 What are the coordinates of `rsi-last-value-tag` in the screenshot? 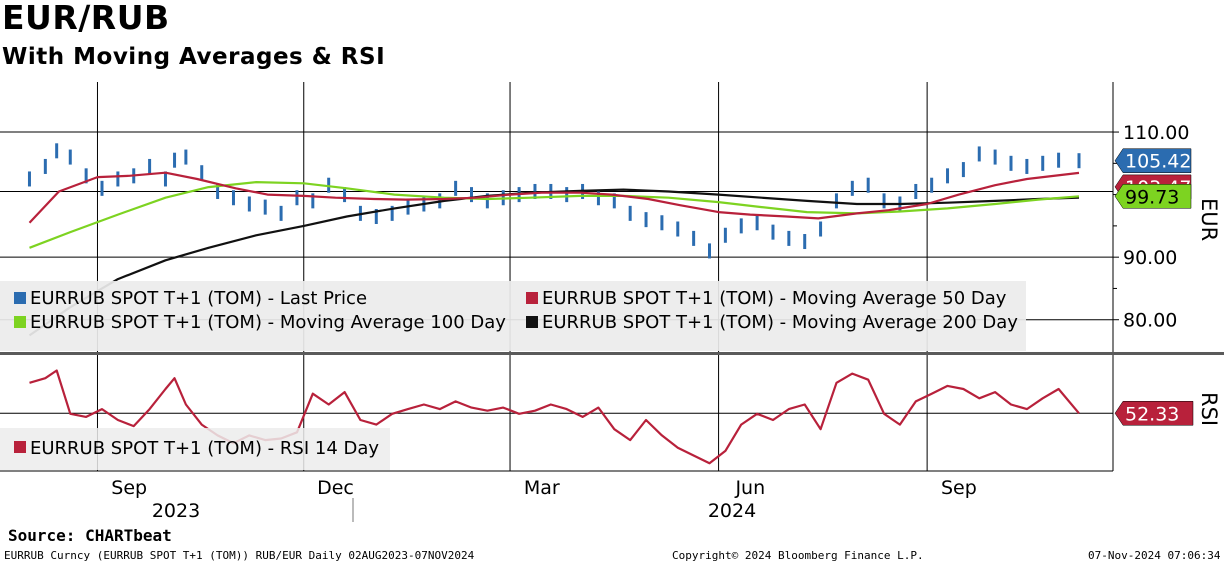 It's located at (1154, 413).